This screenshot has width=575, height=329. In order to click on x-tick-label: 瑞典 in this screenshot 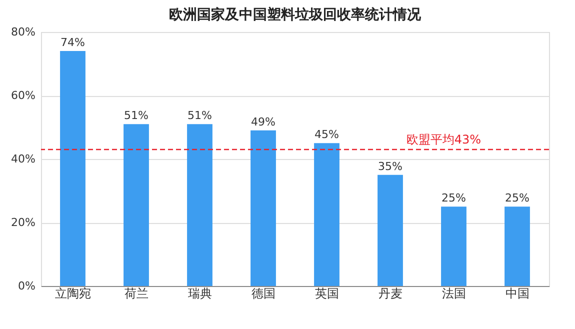, I will do `click(200, 293)`.